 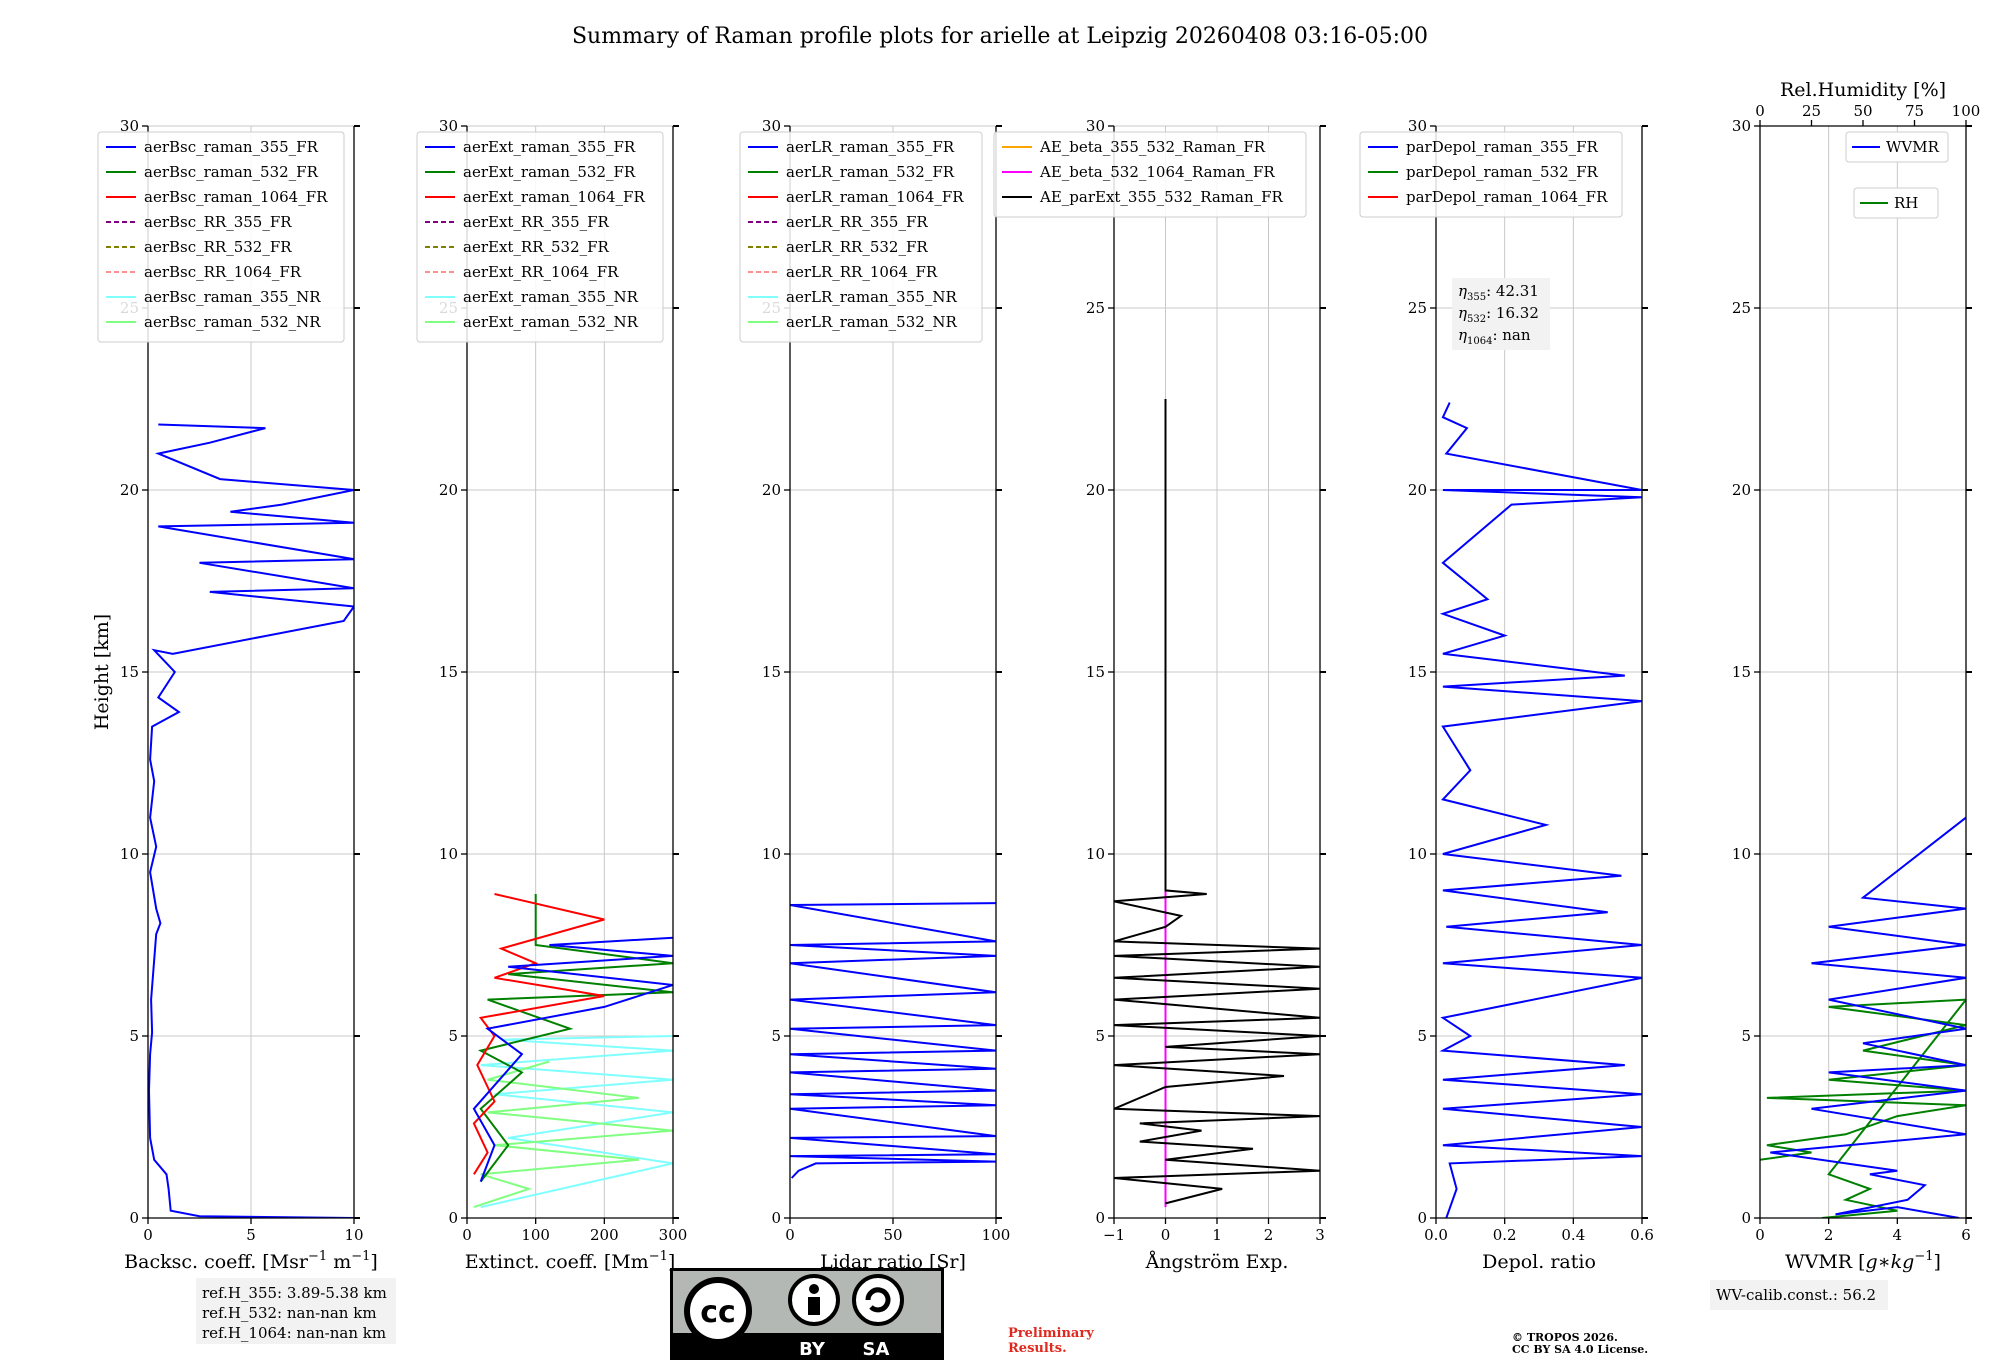 I want to click on eta-1064-sym: η, so click(x=1462, y=335).